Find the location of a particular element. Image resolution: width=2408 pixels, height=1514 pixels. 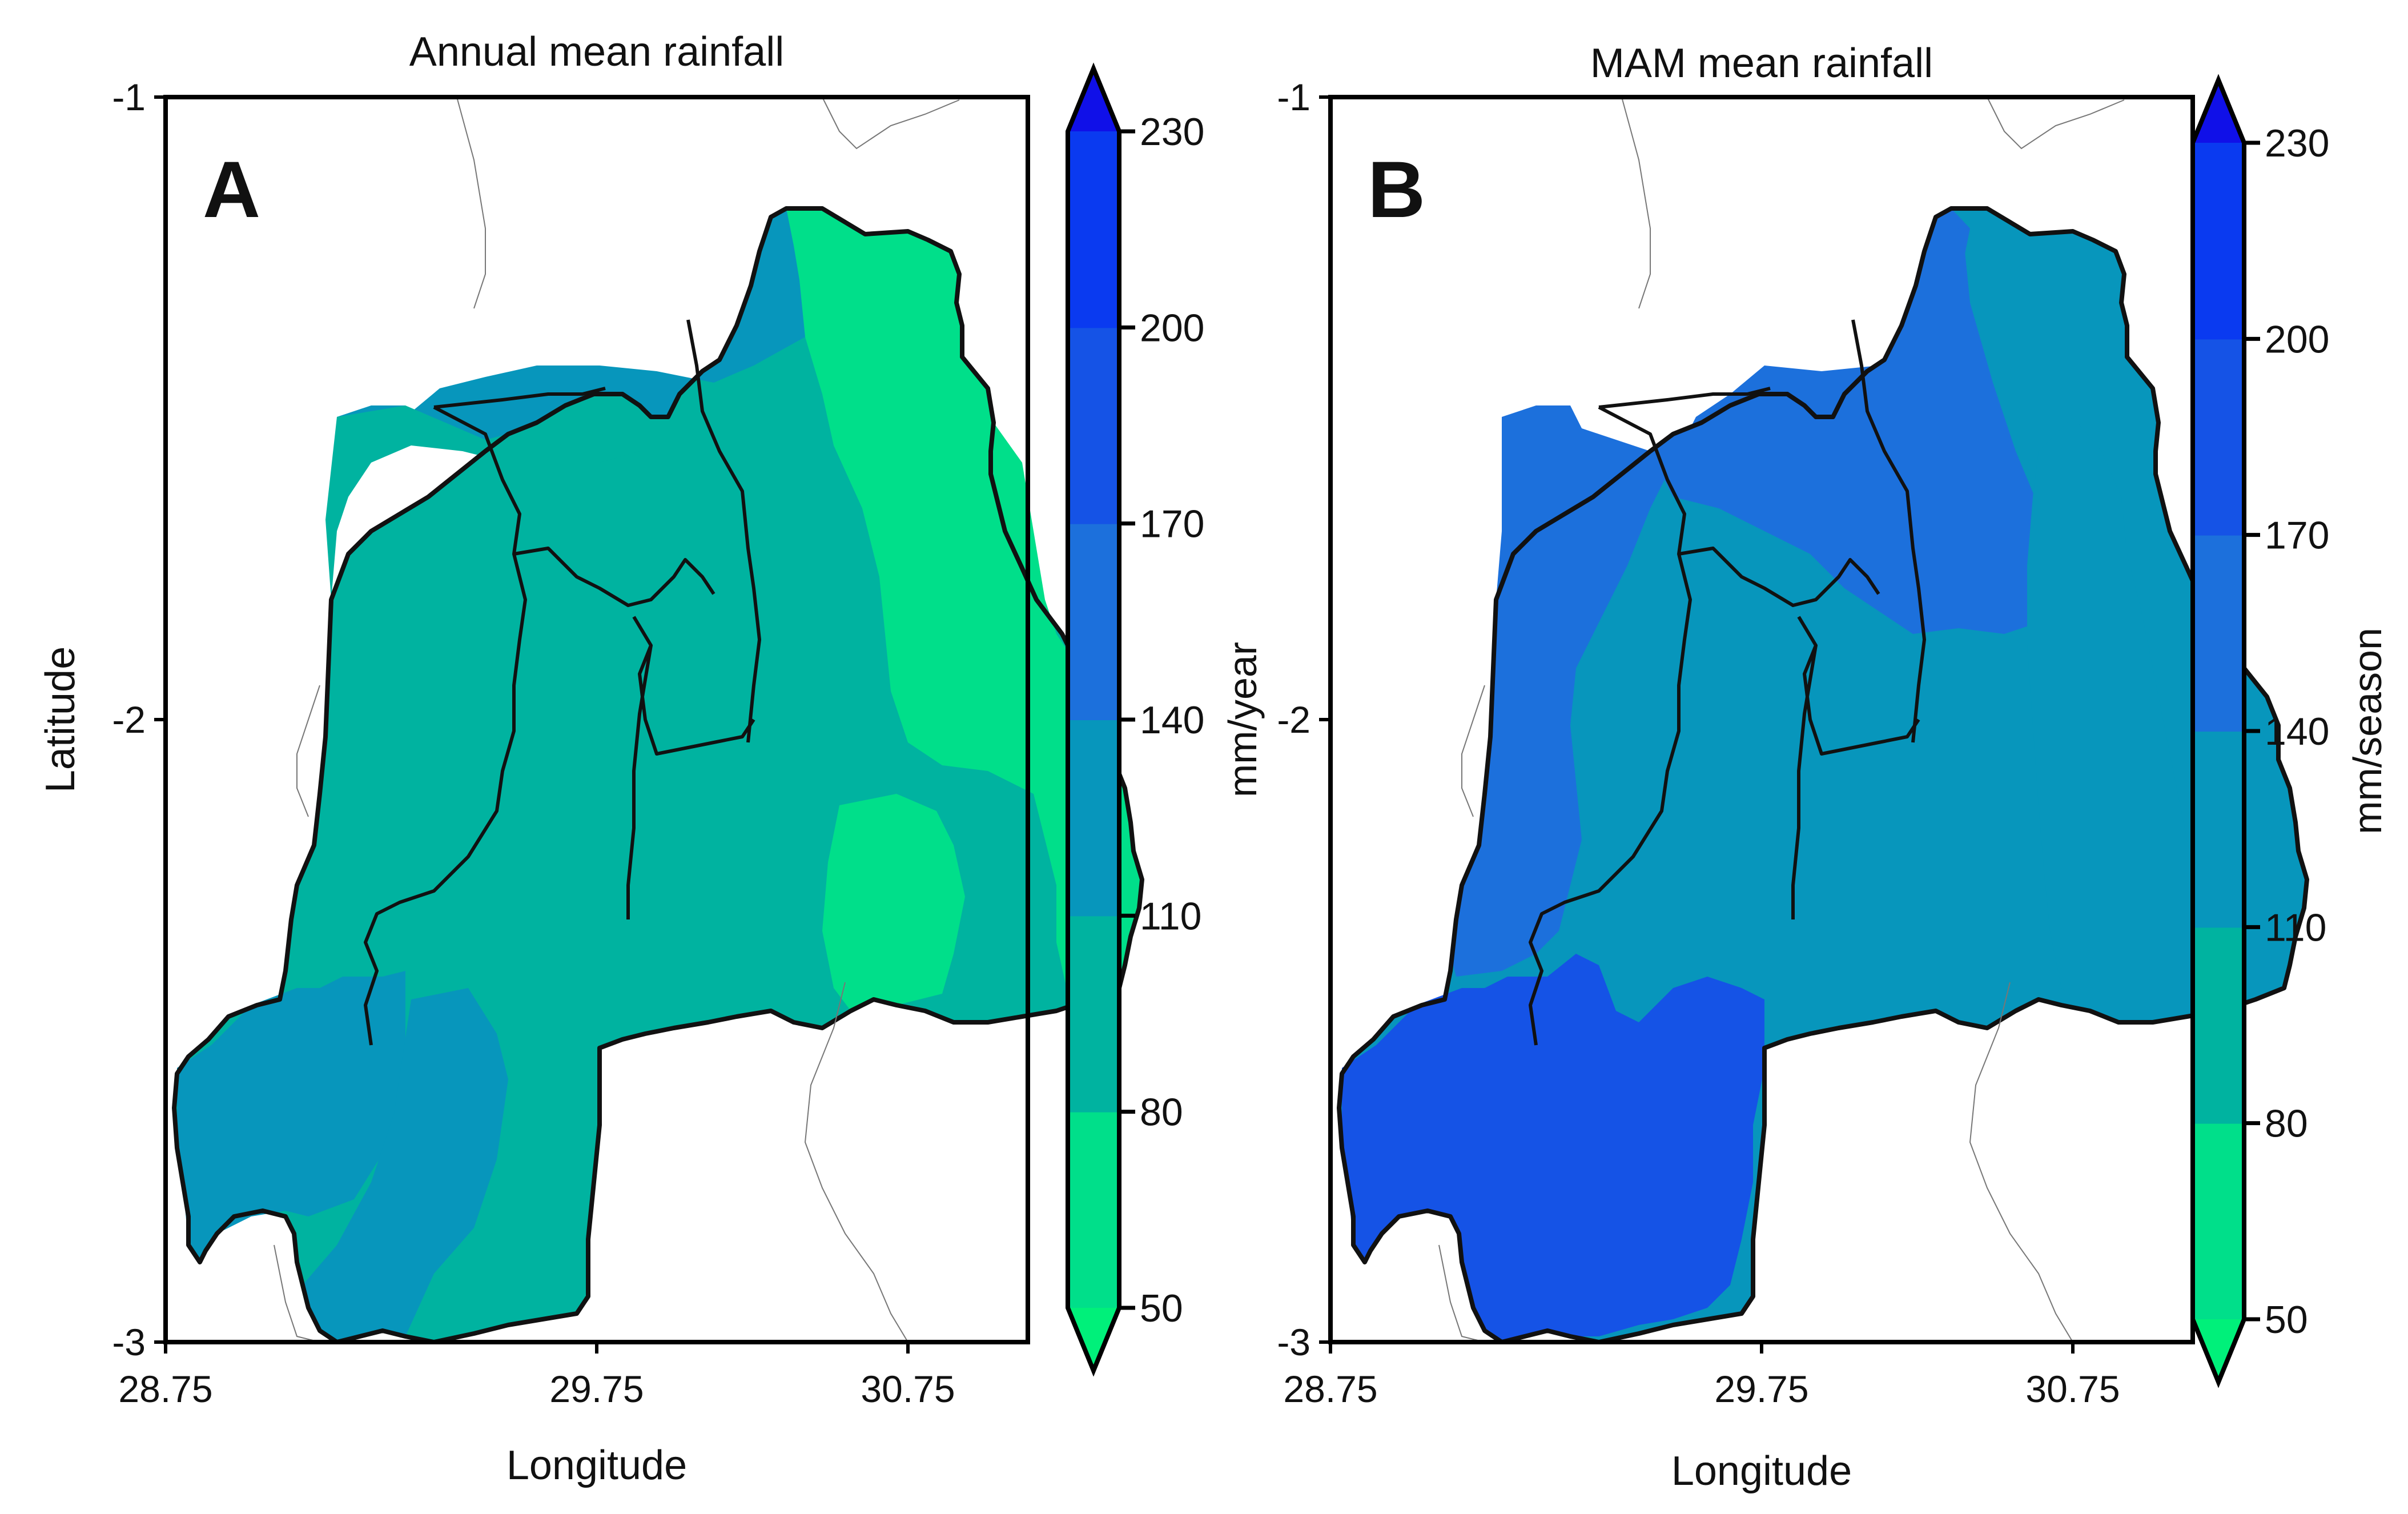

colorbar-a: 50 80 110 140 170 200 230 mm/year is located at coordinates (1165, 719).